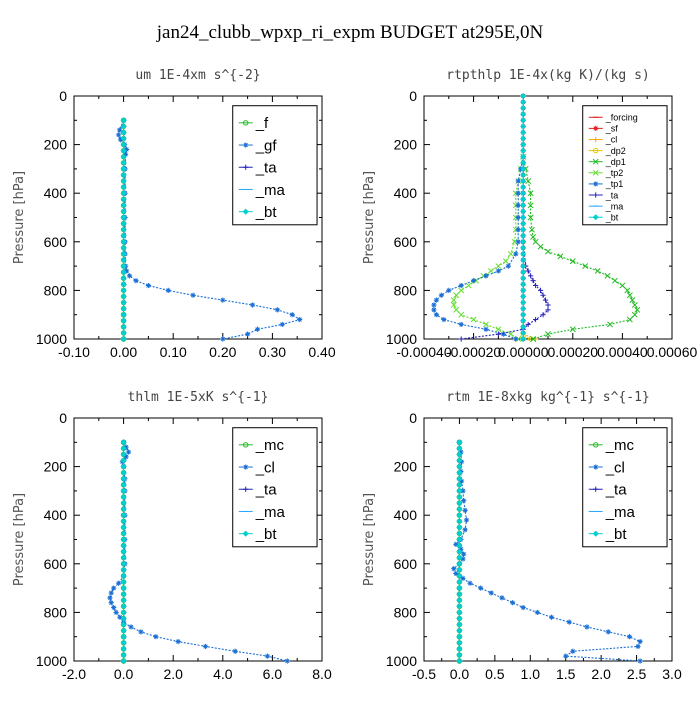 The width and height of the screenshot is (700, 702). I want to click on series-tp2, so click(488, 247).